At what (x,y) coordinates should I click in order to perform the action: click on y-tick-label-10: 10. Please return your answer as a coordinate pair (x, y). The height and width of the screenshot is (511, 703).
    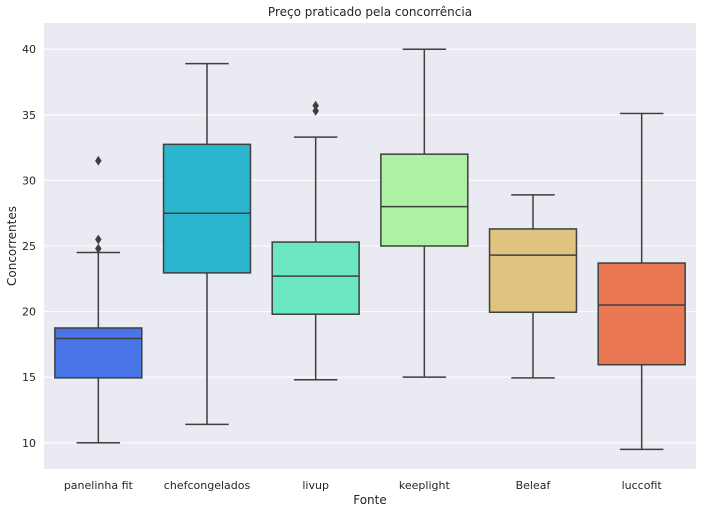
    Looking at the image, I should click on (29, 443).